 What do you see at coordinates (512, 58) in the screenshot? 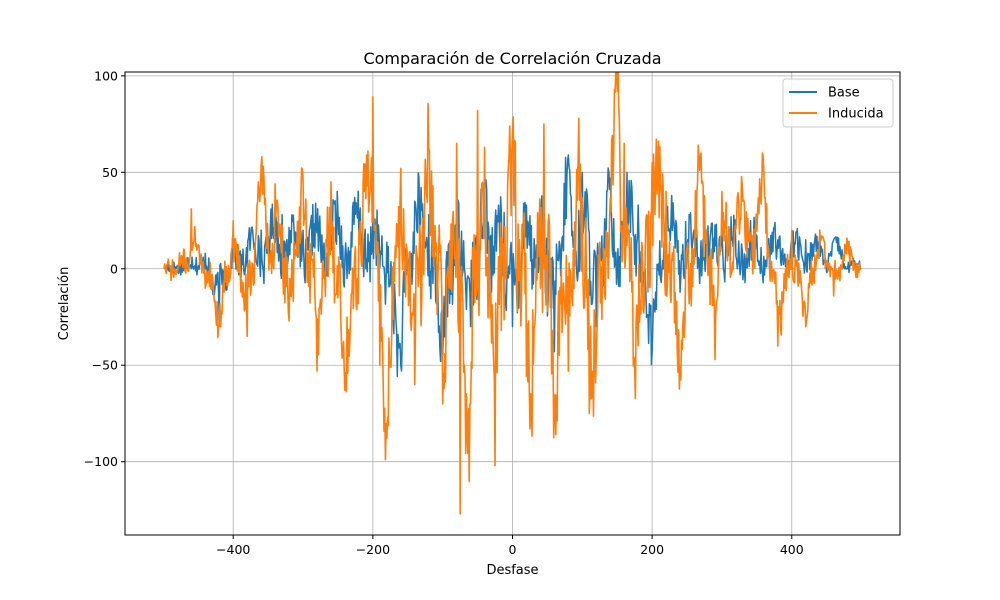
I see `chart-title: Comparación de Correlación Cruzada` at bounding box center [512, 58].